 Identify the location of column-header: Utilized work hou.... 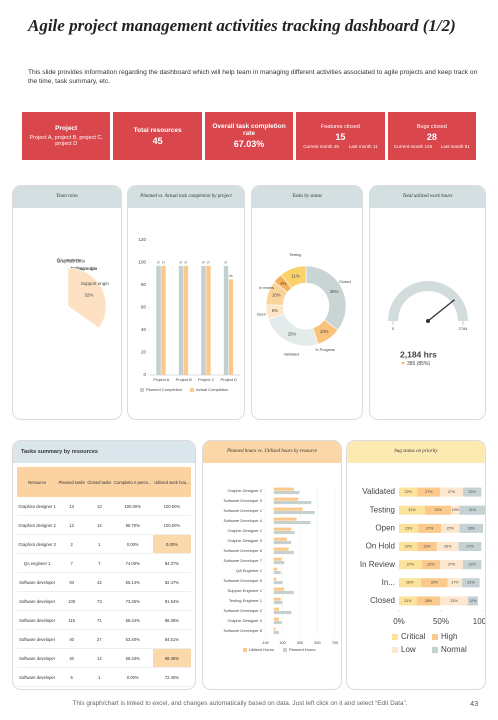
(171, 482).